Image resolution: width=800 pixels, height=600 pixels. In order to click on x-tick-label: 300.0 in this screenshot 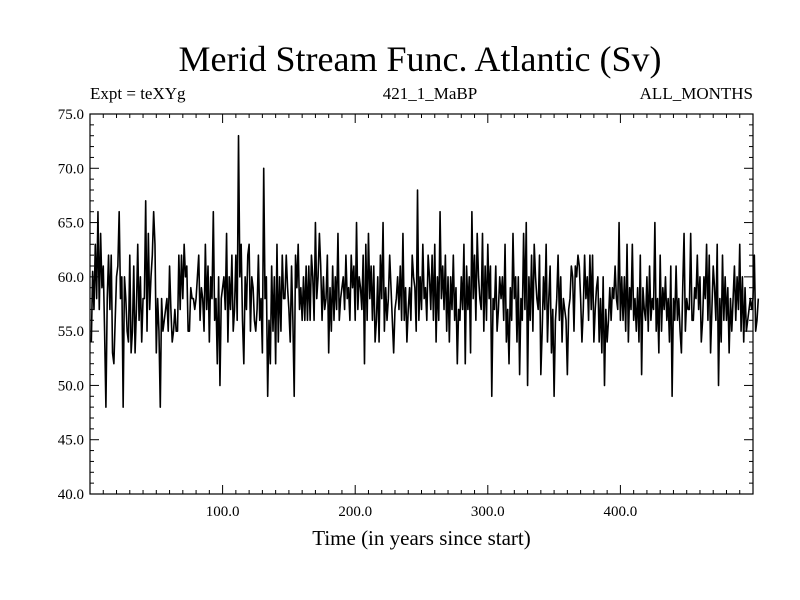, I will do `click(488, 512)`.